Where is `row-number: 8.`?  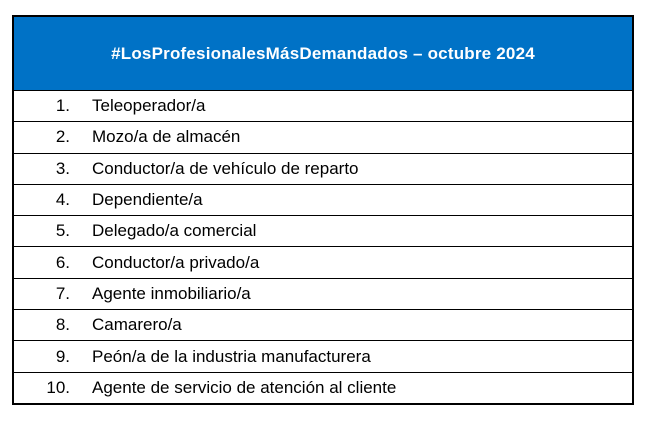
row-number: 8. is located at coordinates (62, 325).